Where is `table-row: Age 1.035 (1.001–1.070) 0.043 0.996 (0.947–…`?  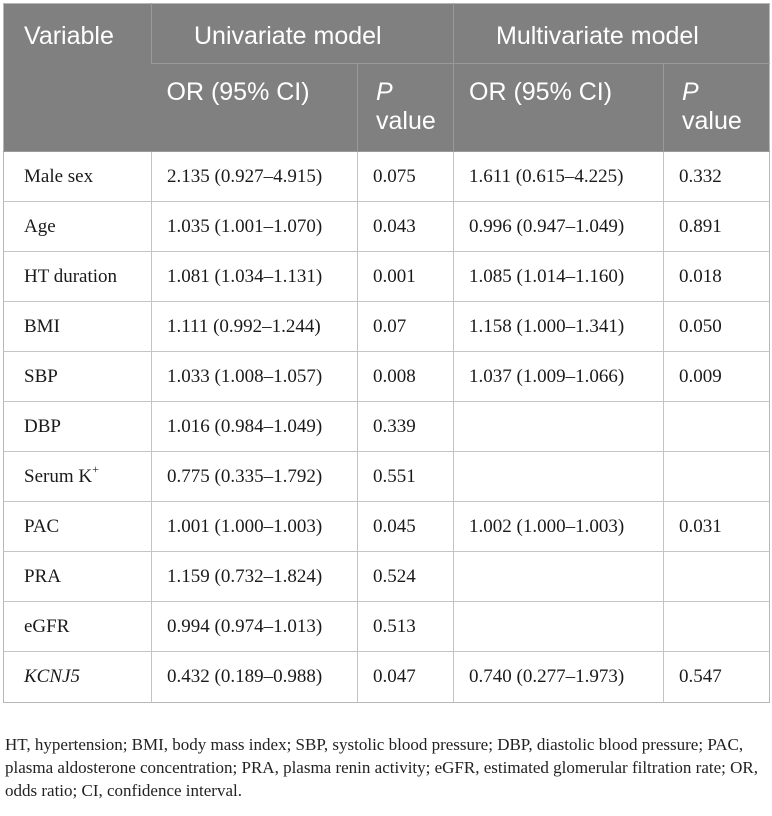
table-row: Age 1.035 (1.001–1.070) 0.043 0.996 (0.947–… is located at coordinates (386, 226).